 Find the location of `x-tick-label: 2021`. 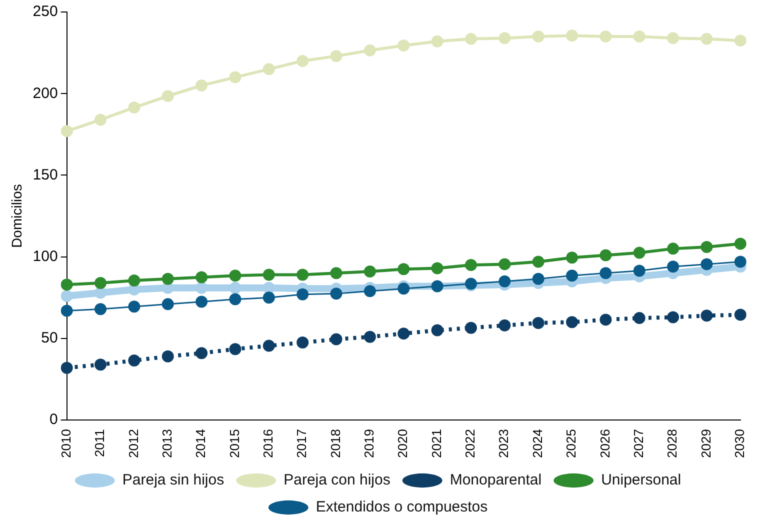

x-tick-label: 2021 is located at coordinates (436, 443).